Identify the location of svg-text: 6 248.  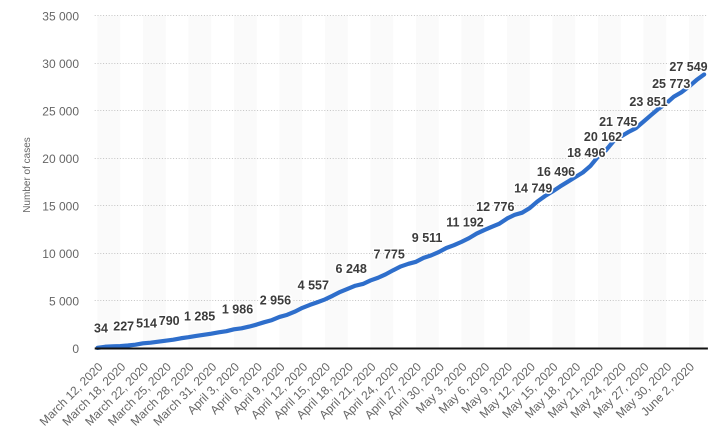
(351, 269).